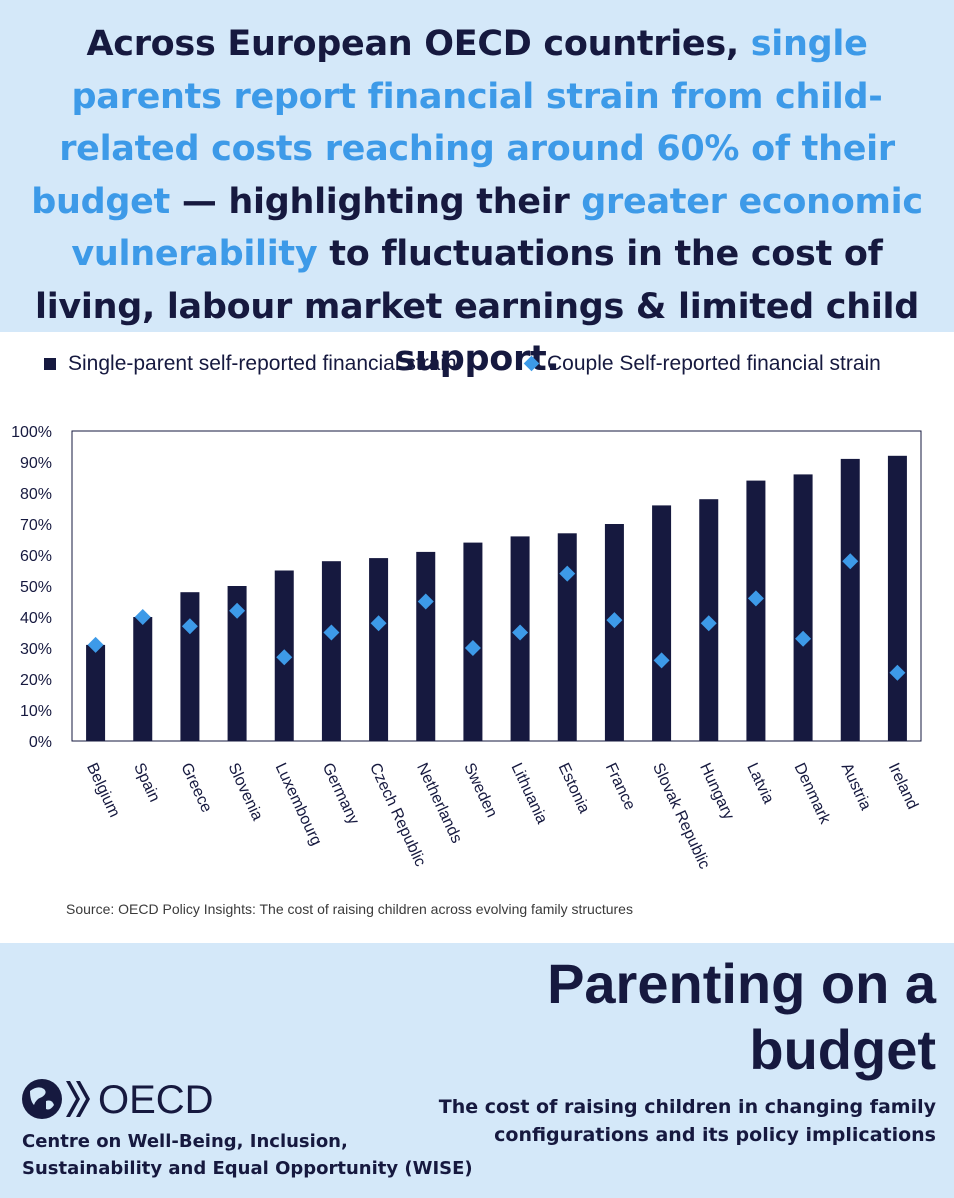 The width and height of the screenshot is (954, 1198). Describe the element at coordinates (714, 363) in the screenshot. I see `legend-label-couple: Couple Self-reported financial strain` at that location.